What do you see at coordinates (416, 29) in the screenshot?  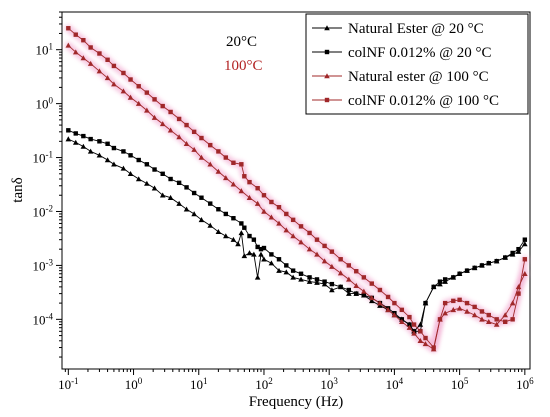 I see `legend-label: Natural Ester @ 20 °C` at bounding box center [416, 29].